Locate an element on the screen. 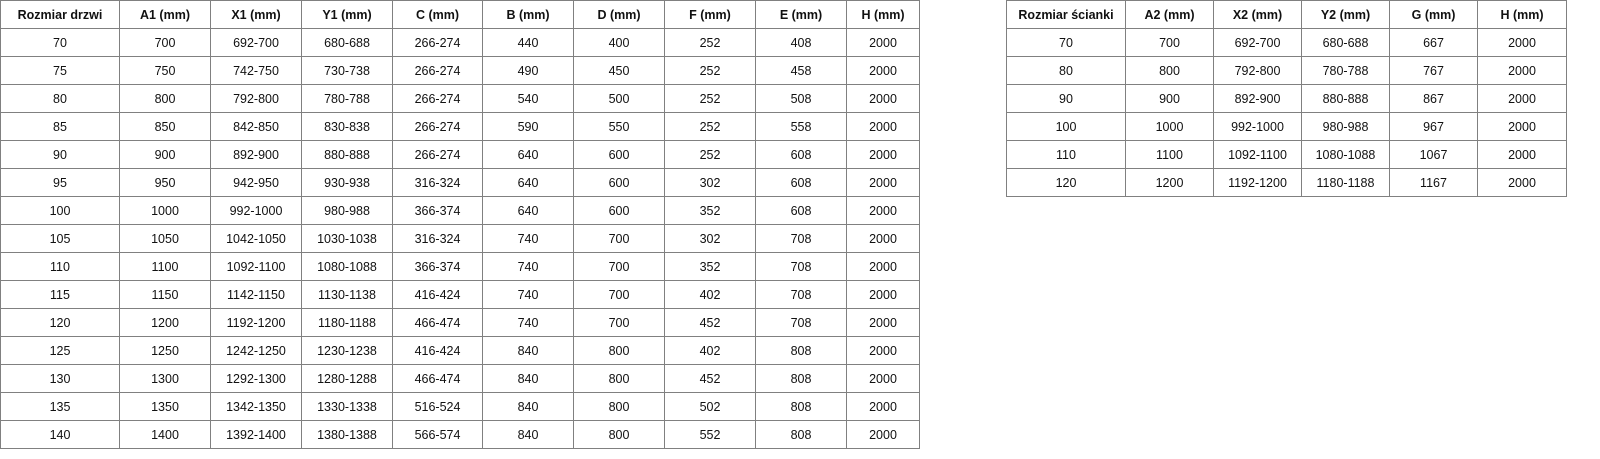 This screenshot has width=1600, height=459. table-cell: 450 is located at coordinates (619, 70).